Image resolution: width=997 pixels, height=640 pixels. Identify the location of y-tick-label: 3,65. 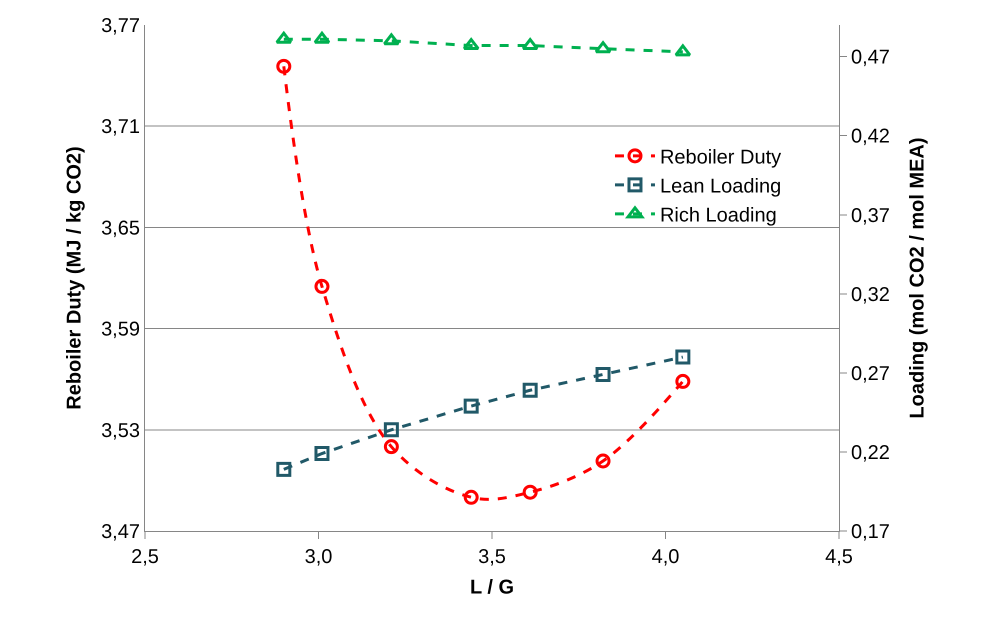
(120, 228).